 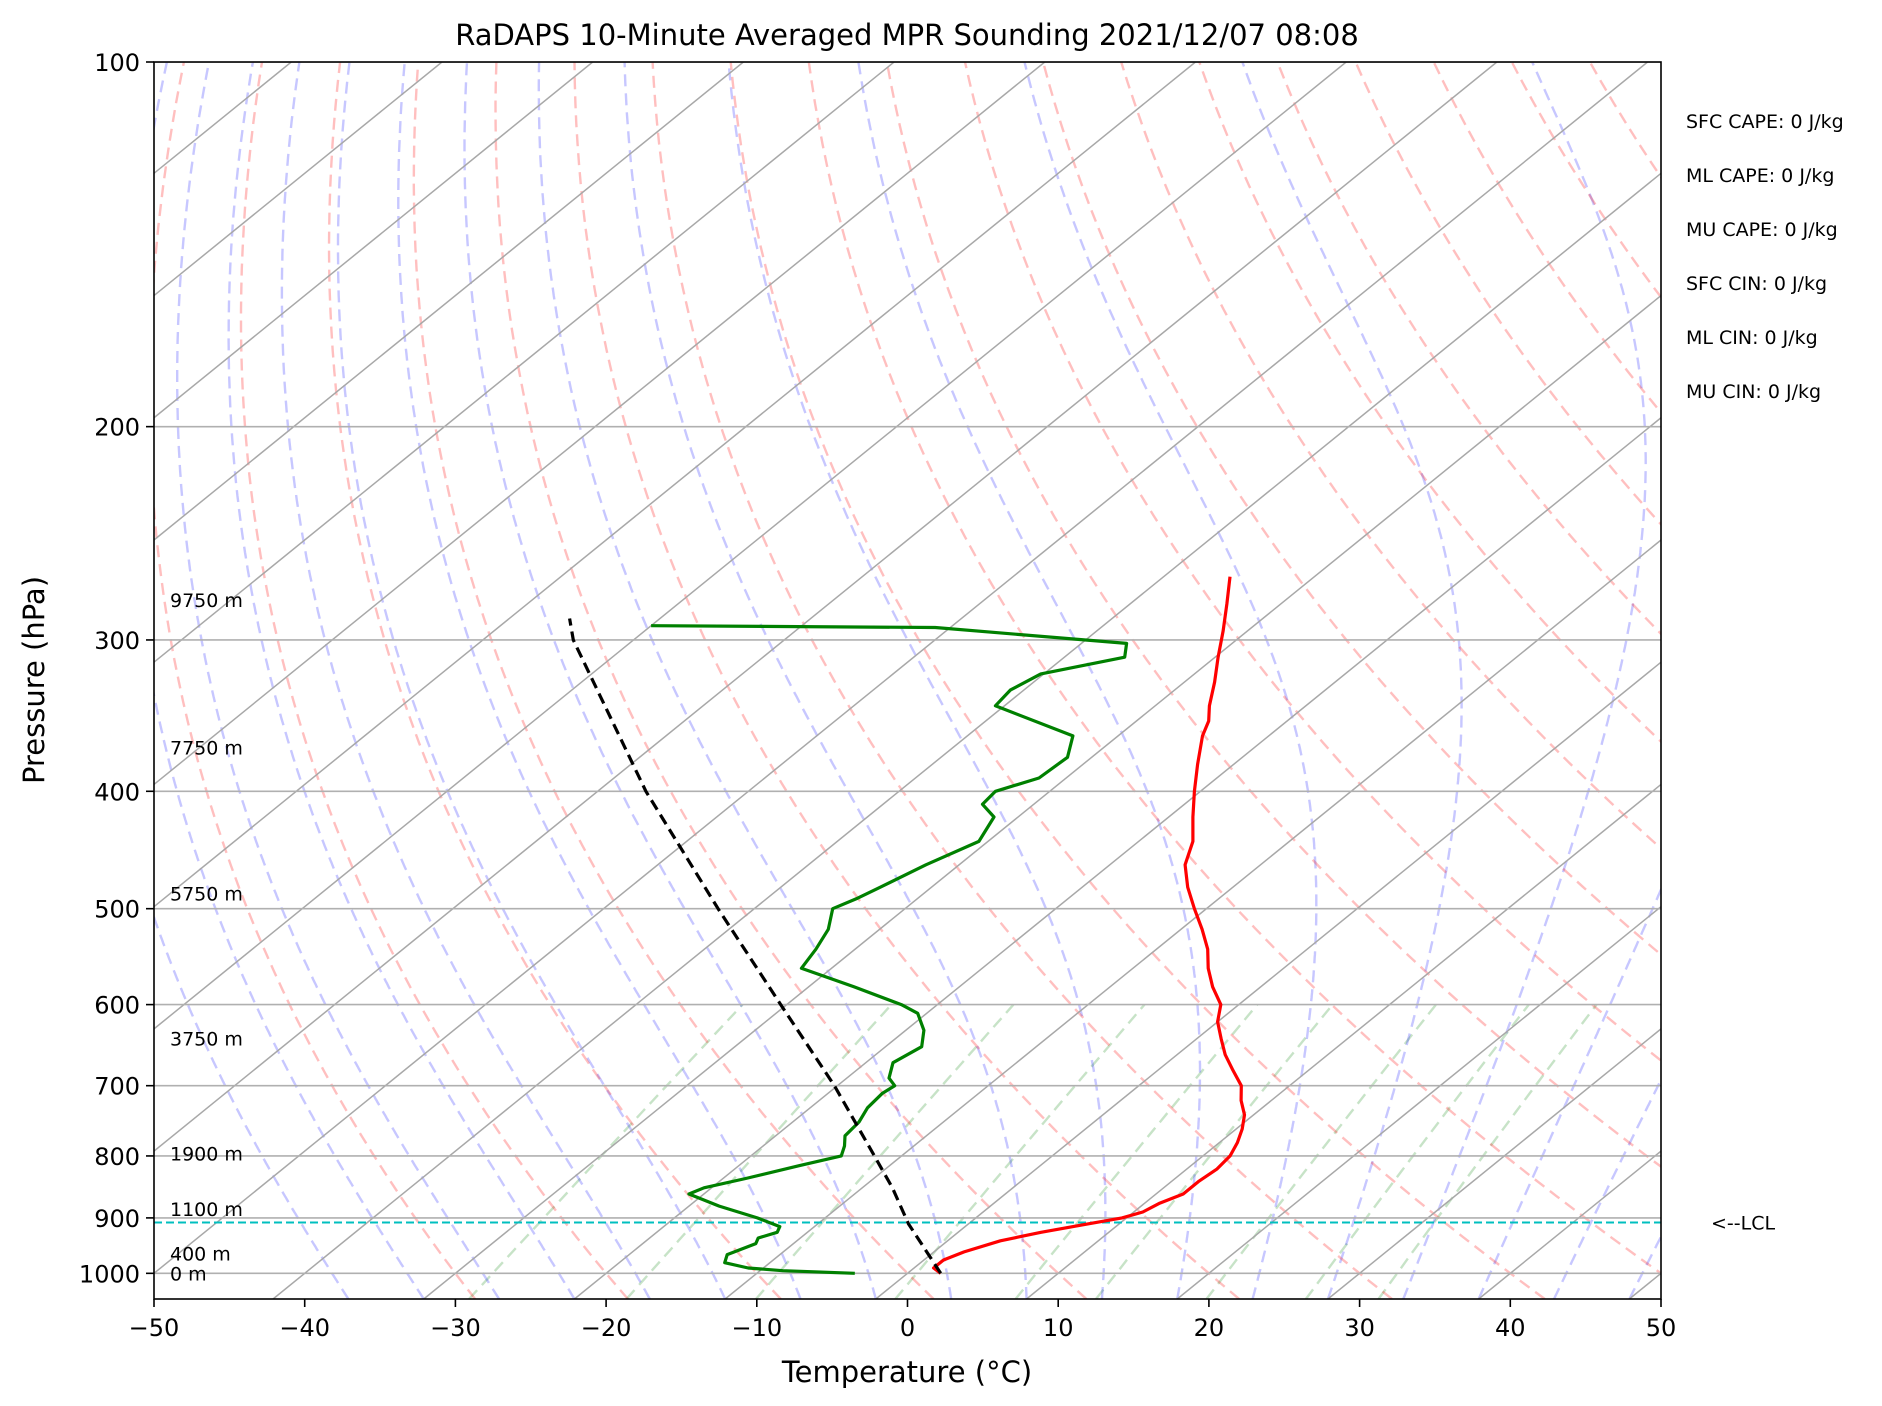 I want to click on x-tick-label: 20, so click(x=1209, y=1328).